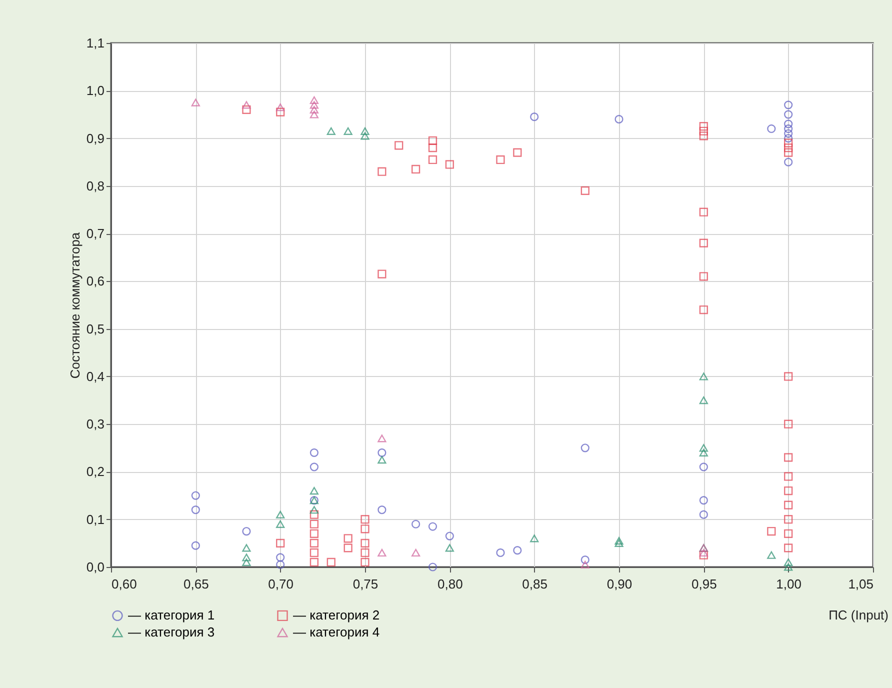  I want to click on y-tick-label: 0,8, so click(95, 186).